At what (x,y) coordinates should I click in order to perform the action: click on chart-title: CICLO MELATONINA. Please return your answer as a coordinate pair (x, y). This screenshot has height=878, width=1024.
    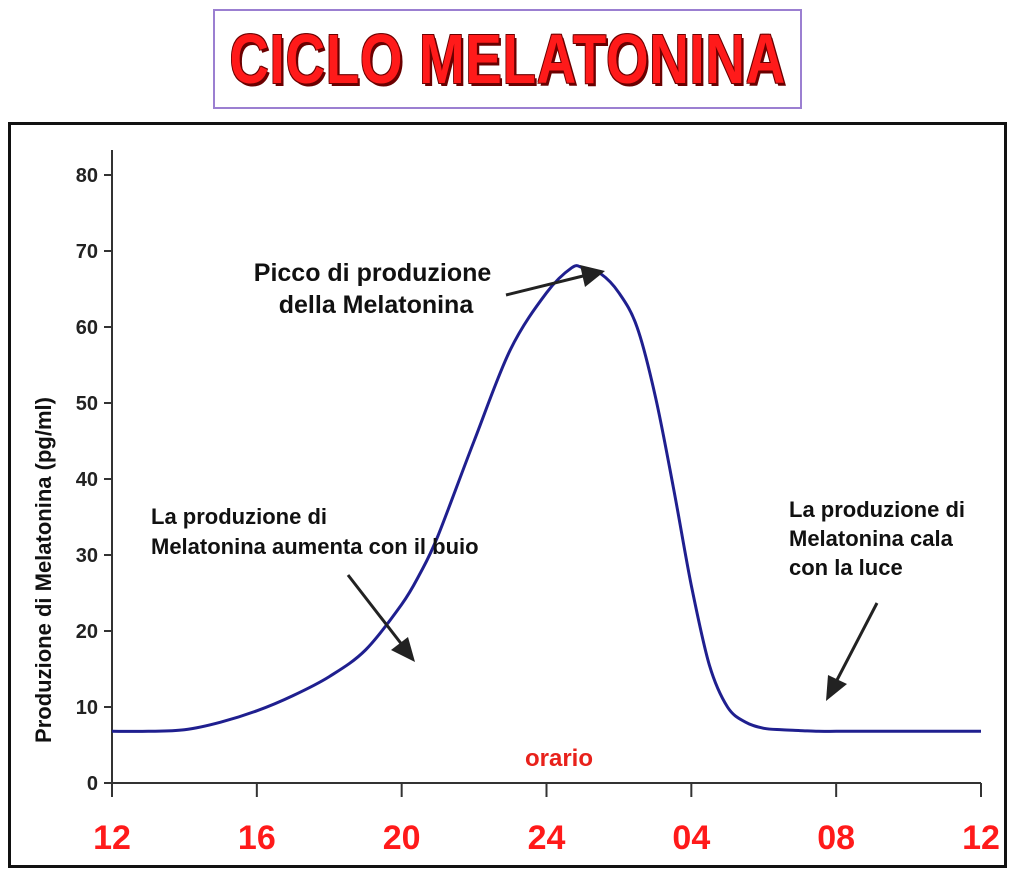
    Looking at the image, I should click on (507, 59).